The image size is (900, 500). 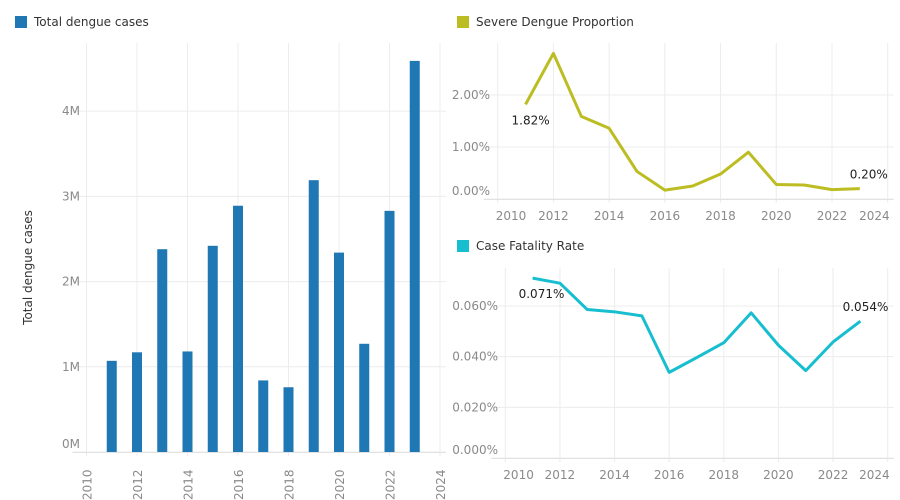 What do you see at coordinates (71, 111) in the screenshot?
I see `y-tick-label: 4M` at bounding box center [71, 111].